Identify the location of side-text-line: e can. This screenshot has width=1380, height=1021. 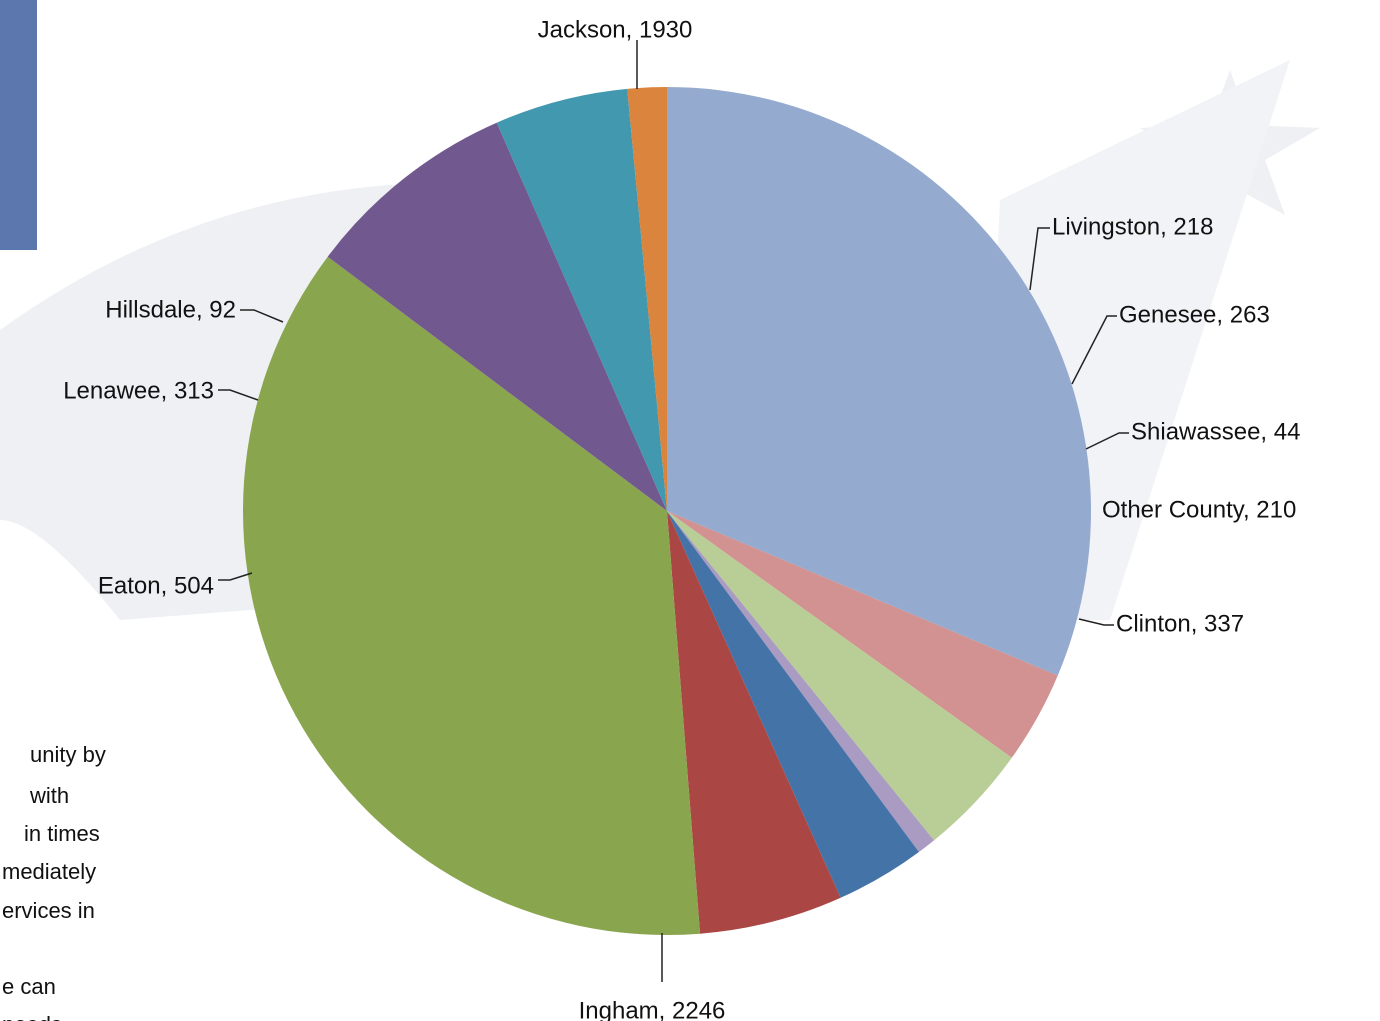
(29, 986).